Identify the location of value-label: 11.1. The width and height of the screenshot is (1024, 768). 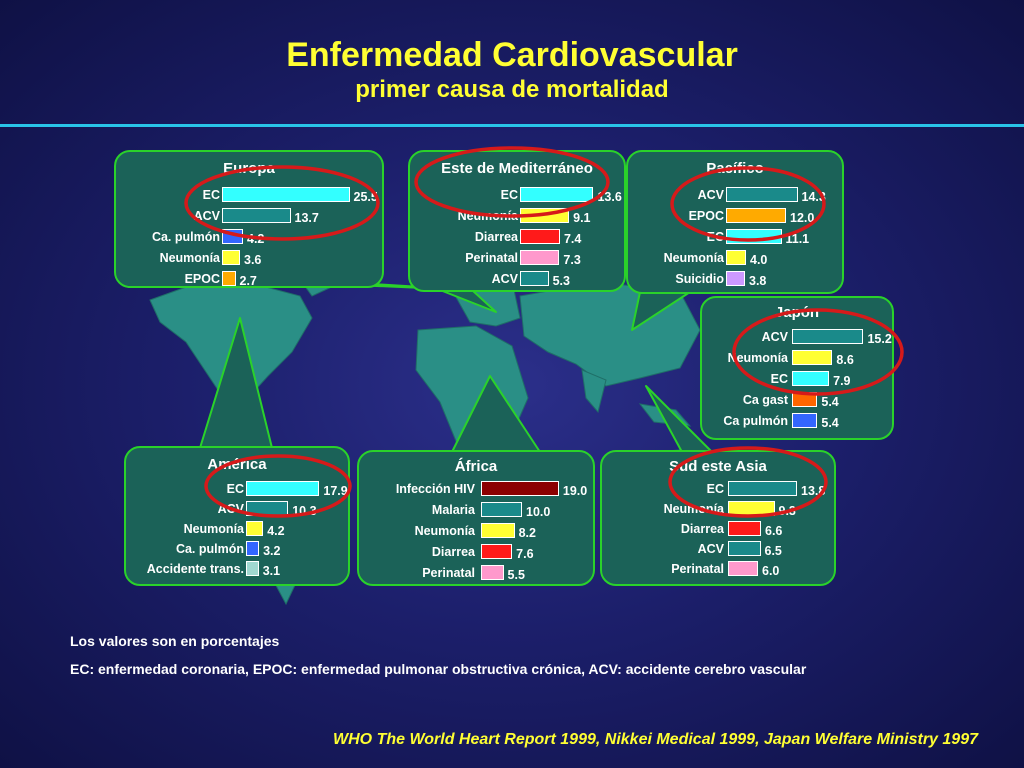
(797, 239).